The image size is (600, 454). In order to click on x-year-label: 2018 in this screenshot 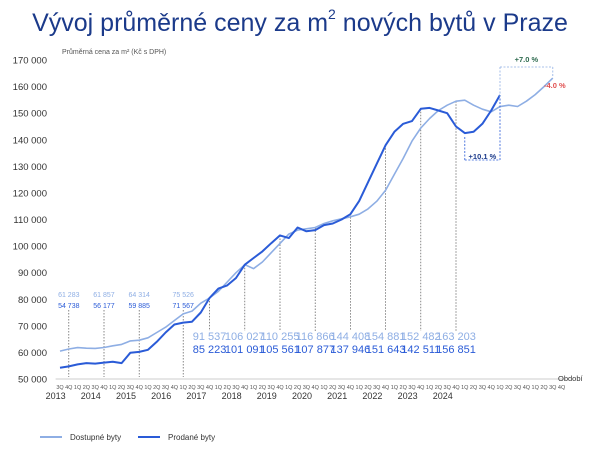, I will do `click(232, 396)`.